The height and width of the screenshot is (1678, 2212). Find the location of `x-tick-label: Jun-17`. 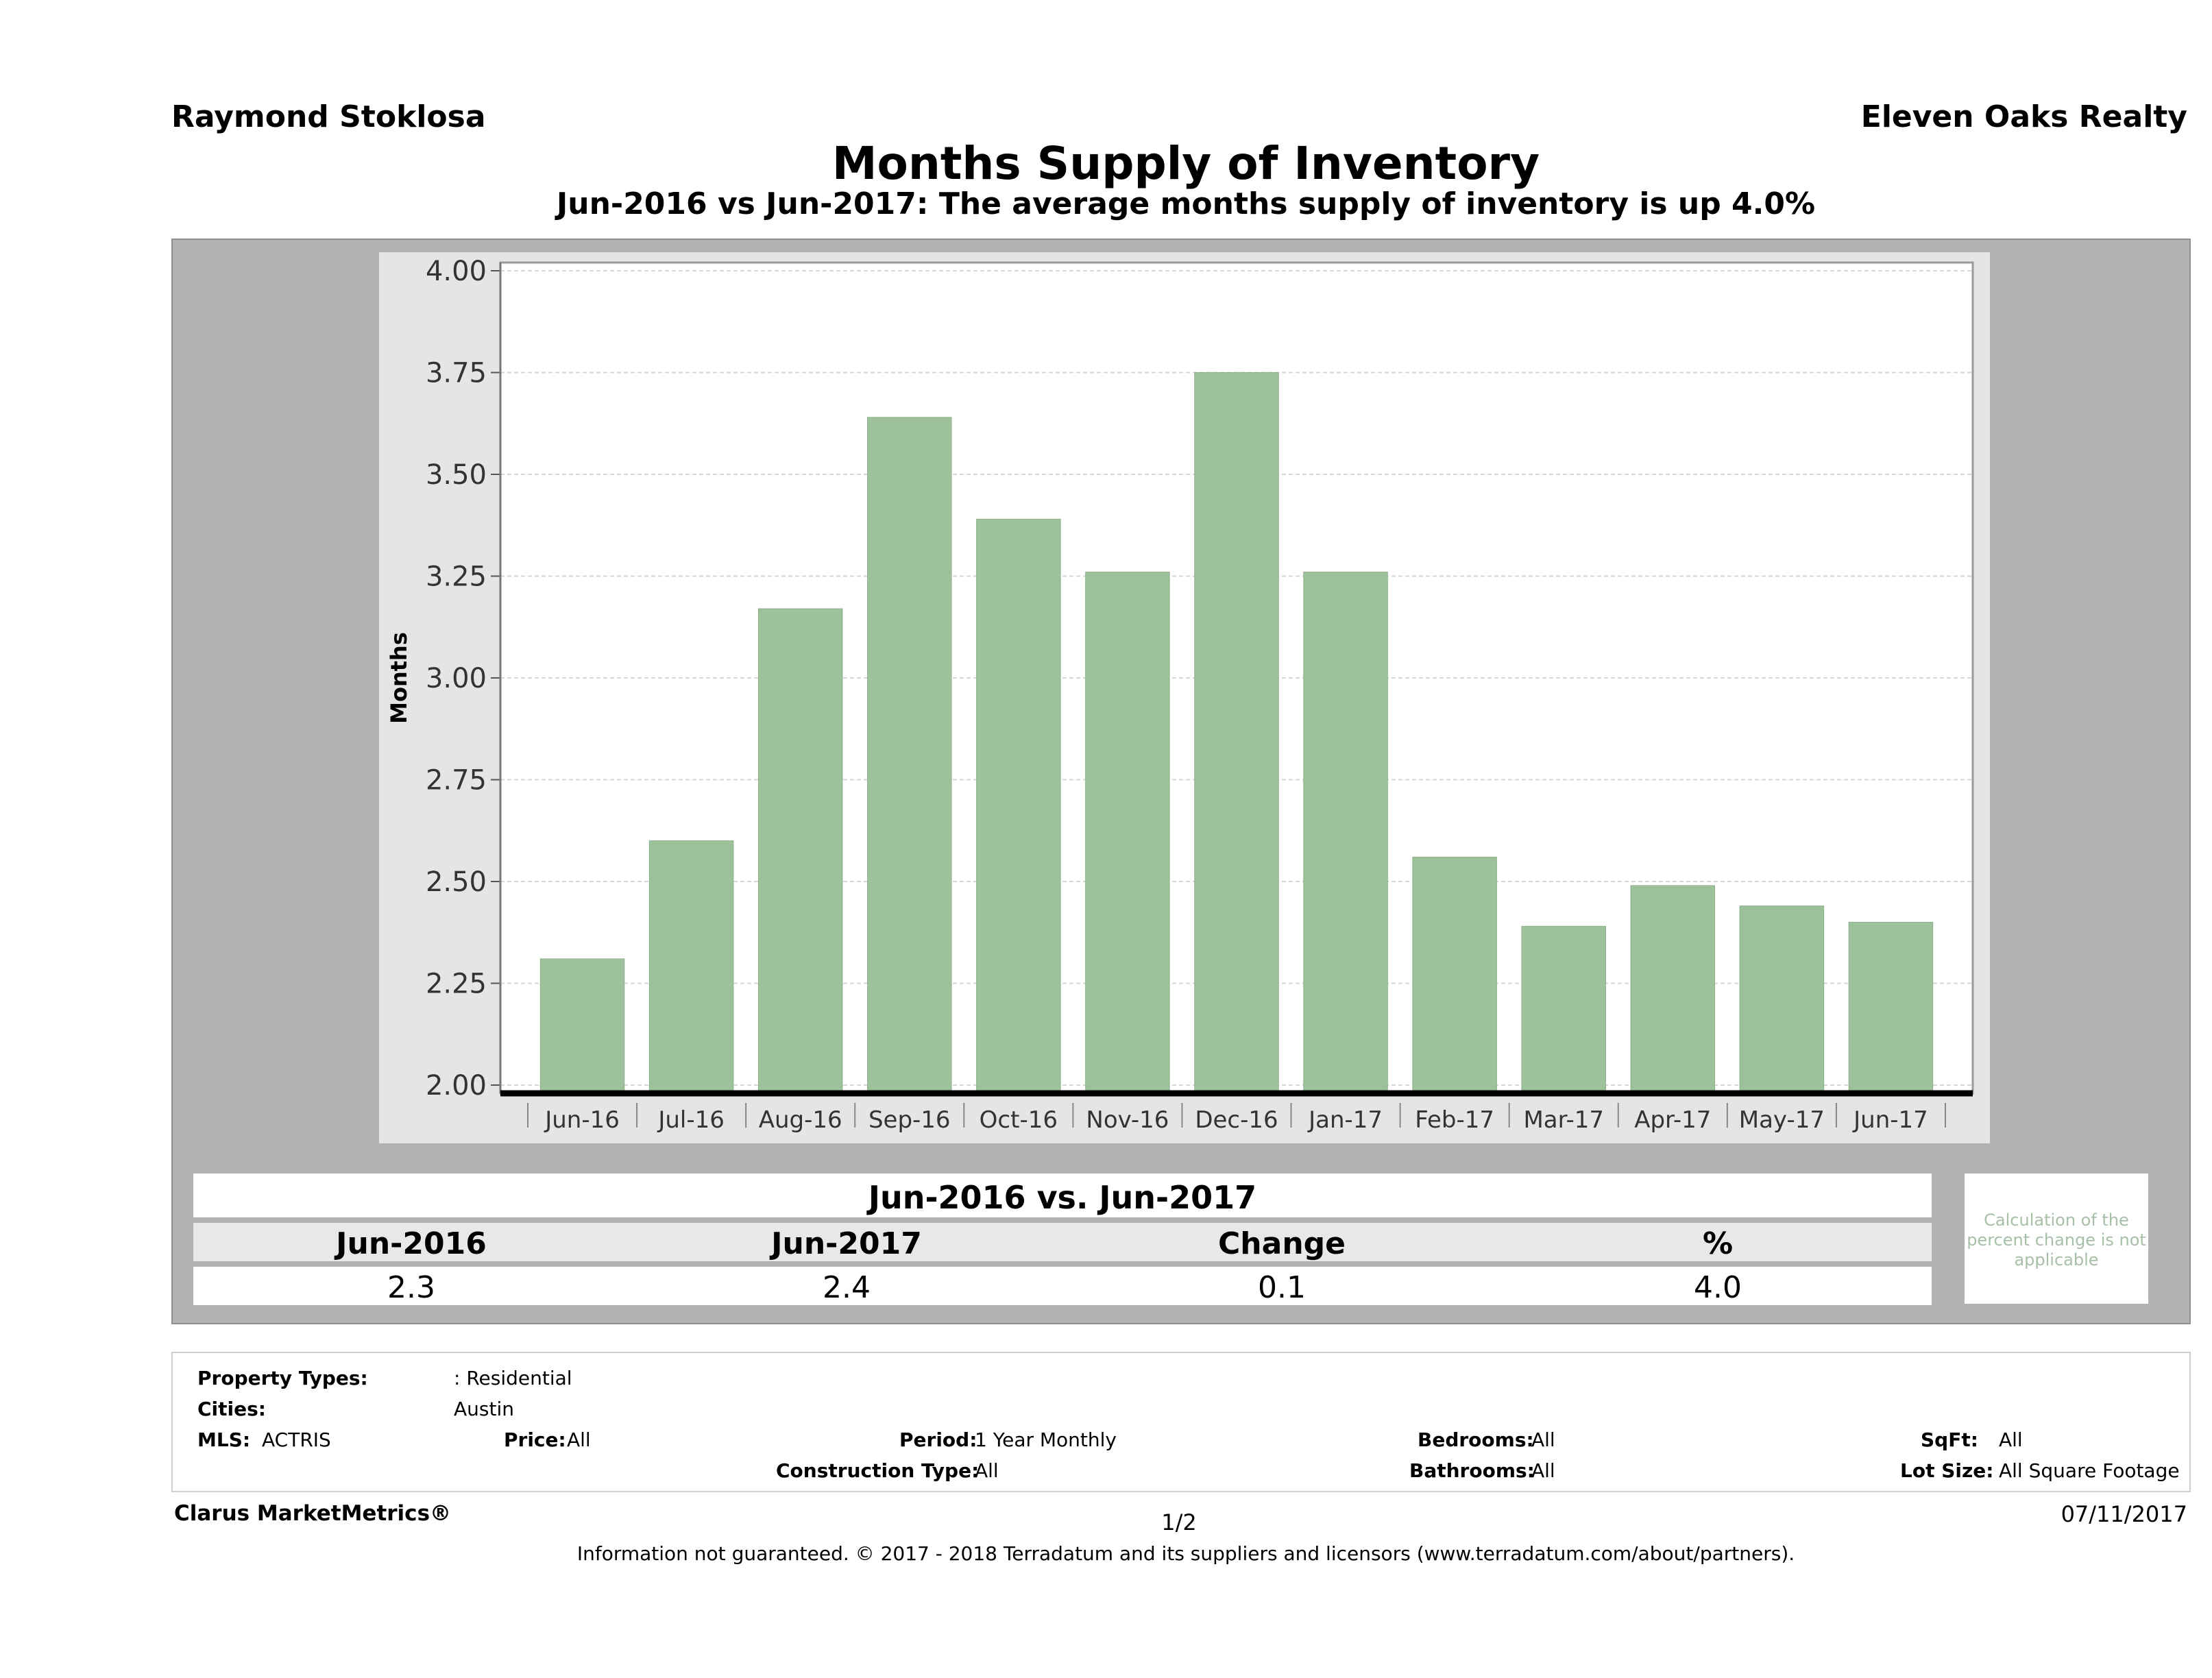

x-tick-label: Jun-17 is located at coordinates (1890, 1120).